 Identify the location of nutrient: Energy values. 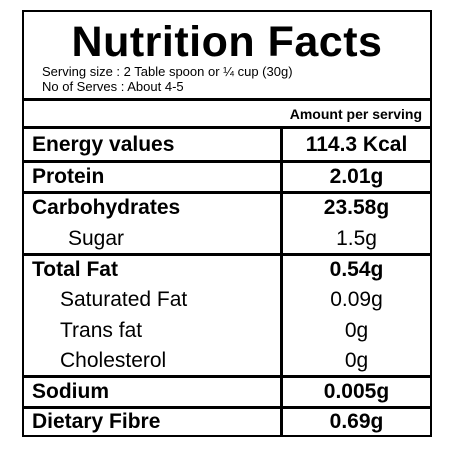
(103, 144).